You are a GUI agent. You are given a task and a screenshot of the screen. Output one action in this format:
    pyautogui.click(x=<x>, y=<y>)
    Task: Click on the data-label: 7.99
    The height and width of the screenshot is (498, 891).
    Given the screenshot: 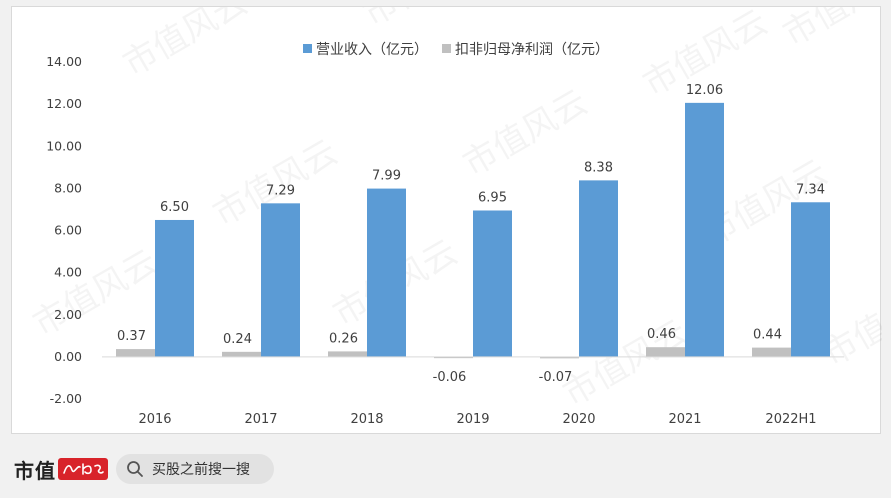 What is the action you would take?
    pyautogui.click(x=386, y=176)
    